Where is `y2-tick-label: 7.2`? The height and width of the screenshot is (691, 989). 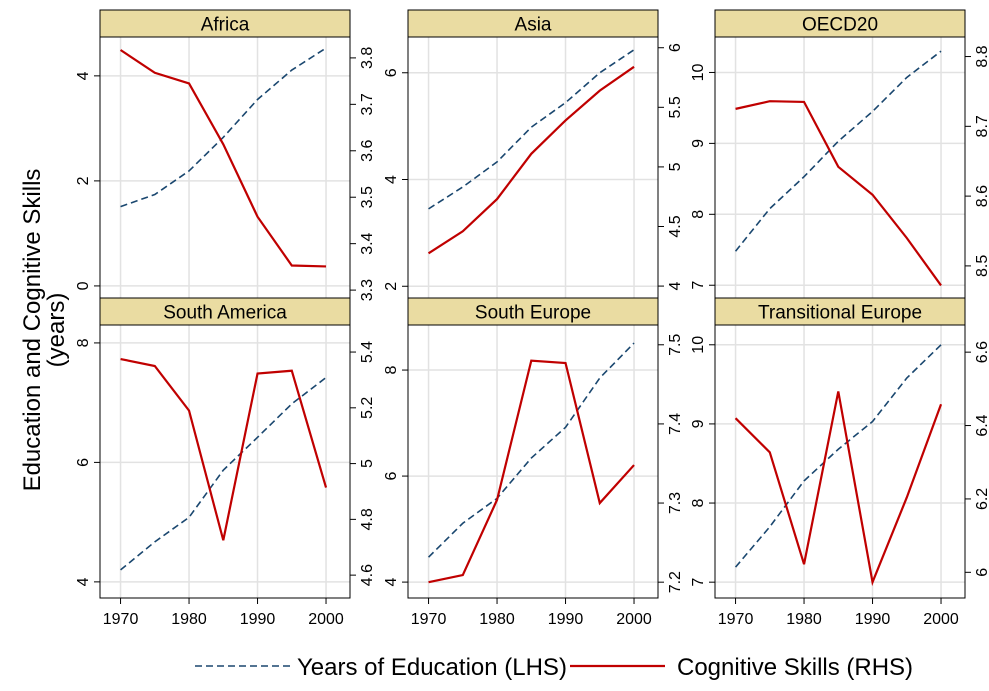
y2-tick-label: 7.2 is located at coordinates (675, 582).